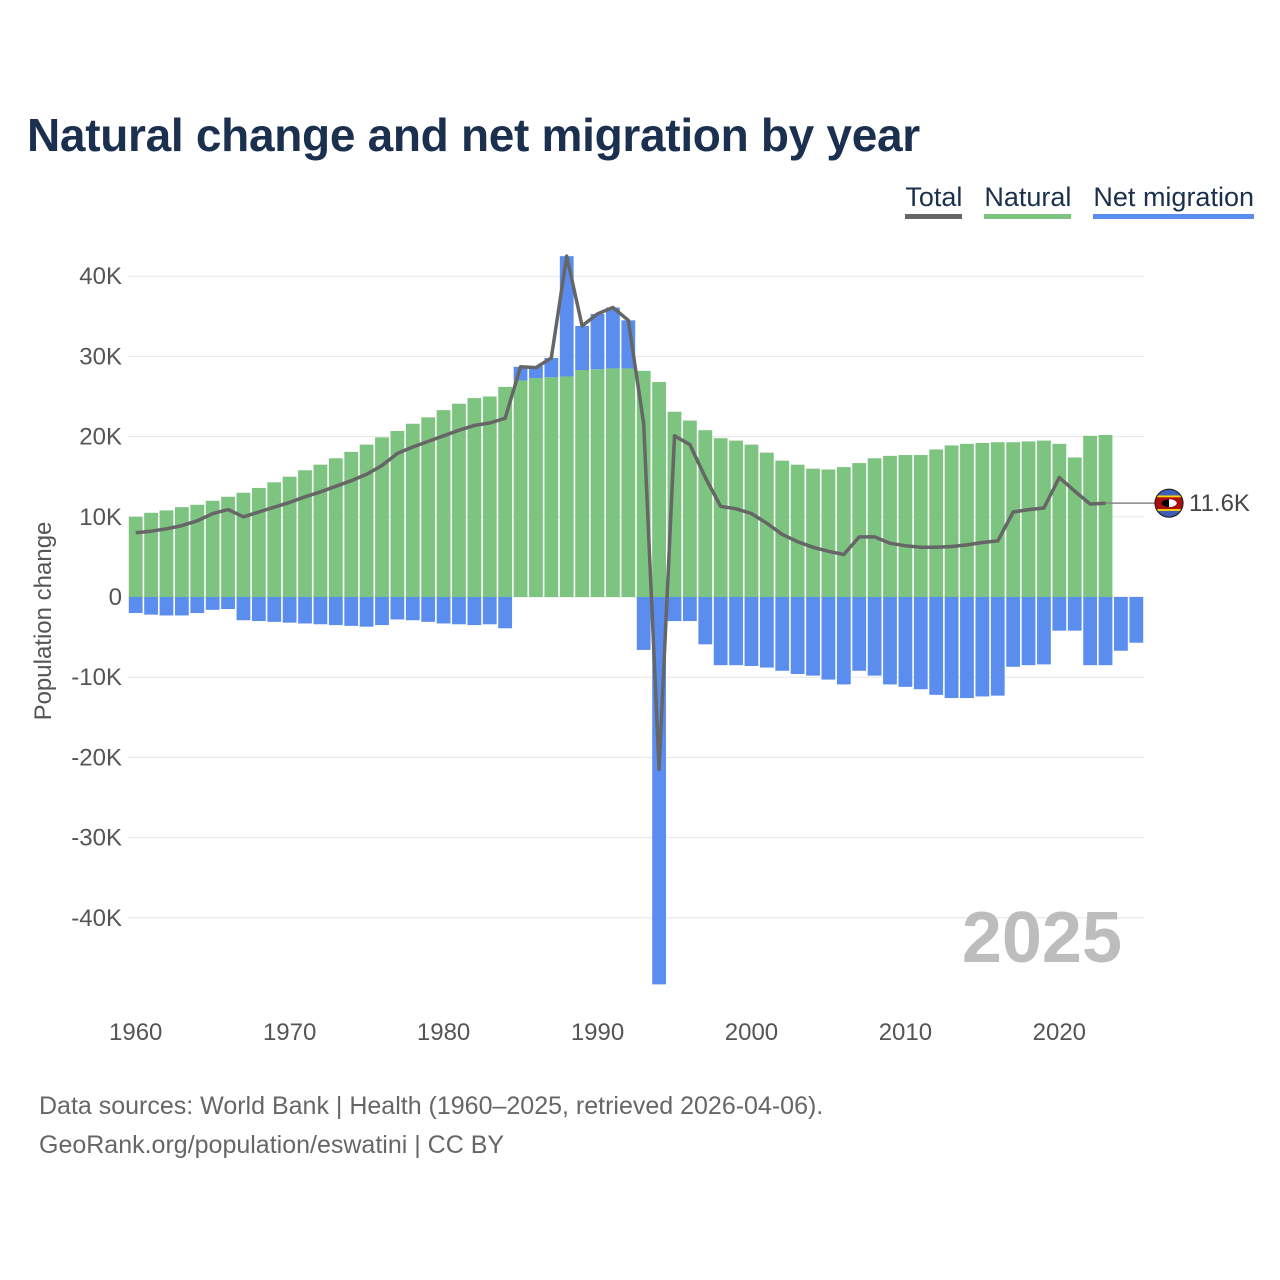 The image size is (1280, 1280). I want to click on legend-net-migration: Net migration, so click(1173, 200).